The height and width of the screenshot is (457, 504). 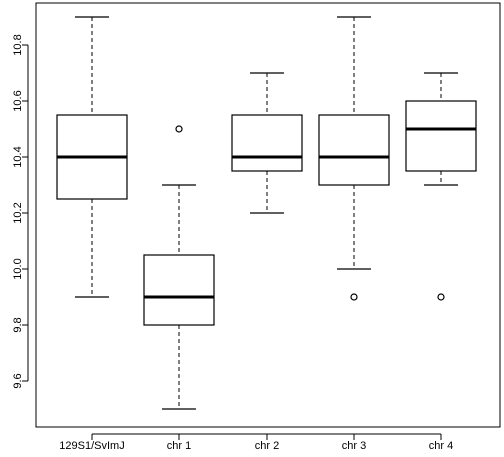 I want to click on x-tick-label: chr 4, so click(x=441, y=446).